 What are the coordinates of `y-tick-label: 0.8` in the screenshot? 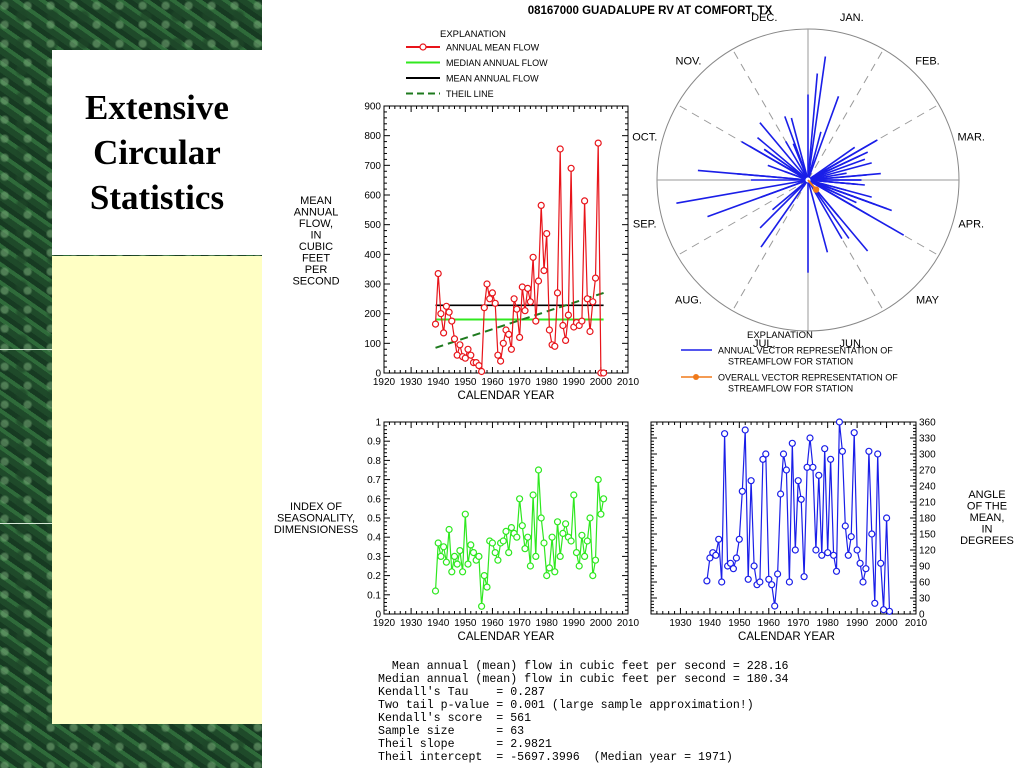 It's located at (374, 461).